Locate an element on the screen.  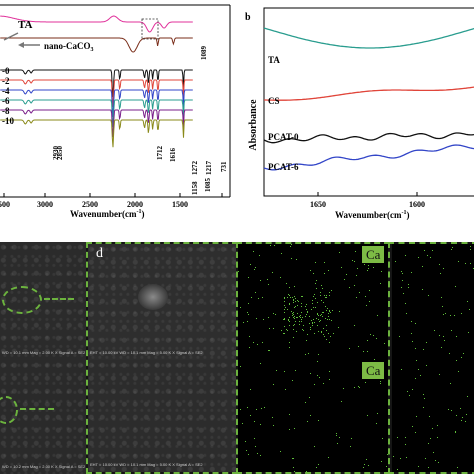
panel-a-nano-sub: 3 is located at coordinates (92, 50).